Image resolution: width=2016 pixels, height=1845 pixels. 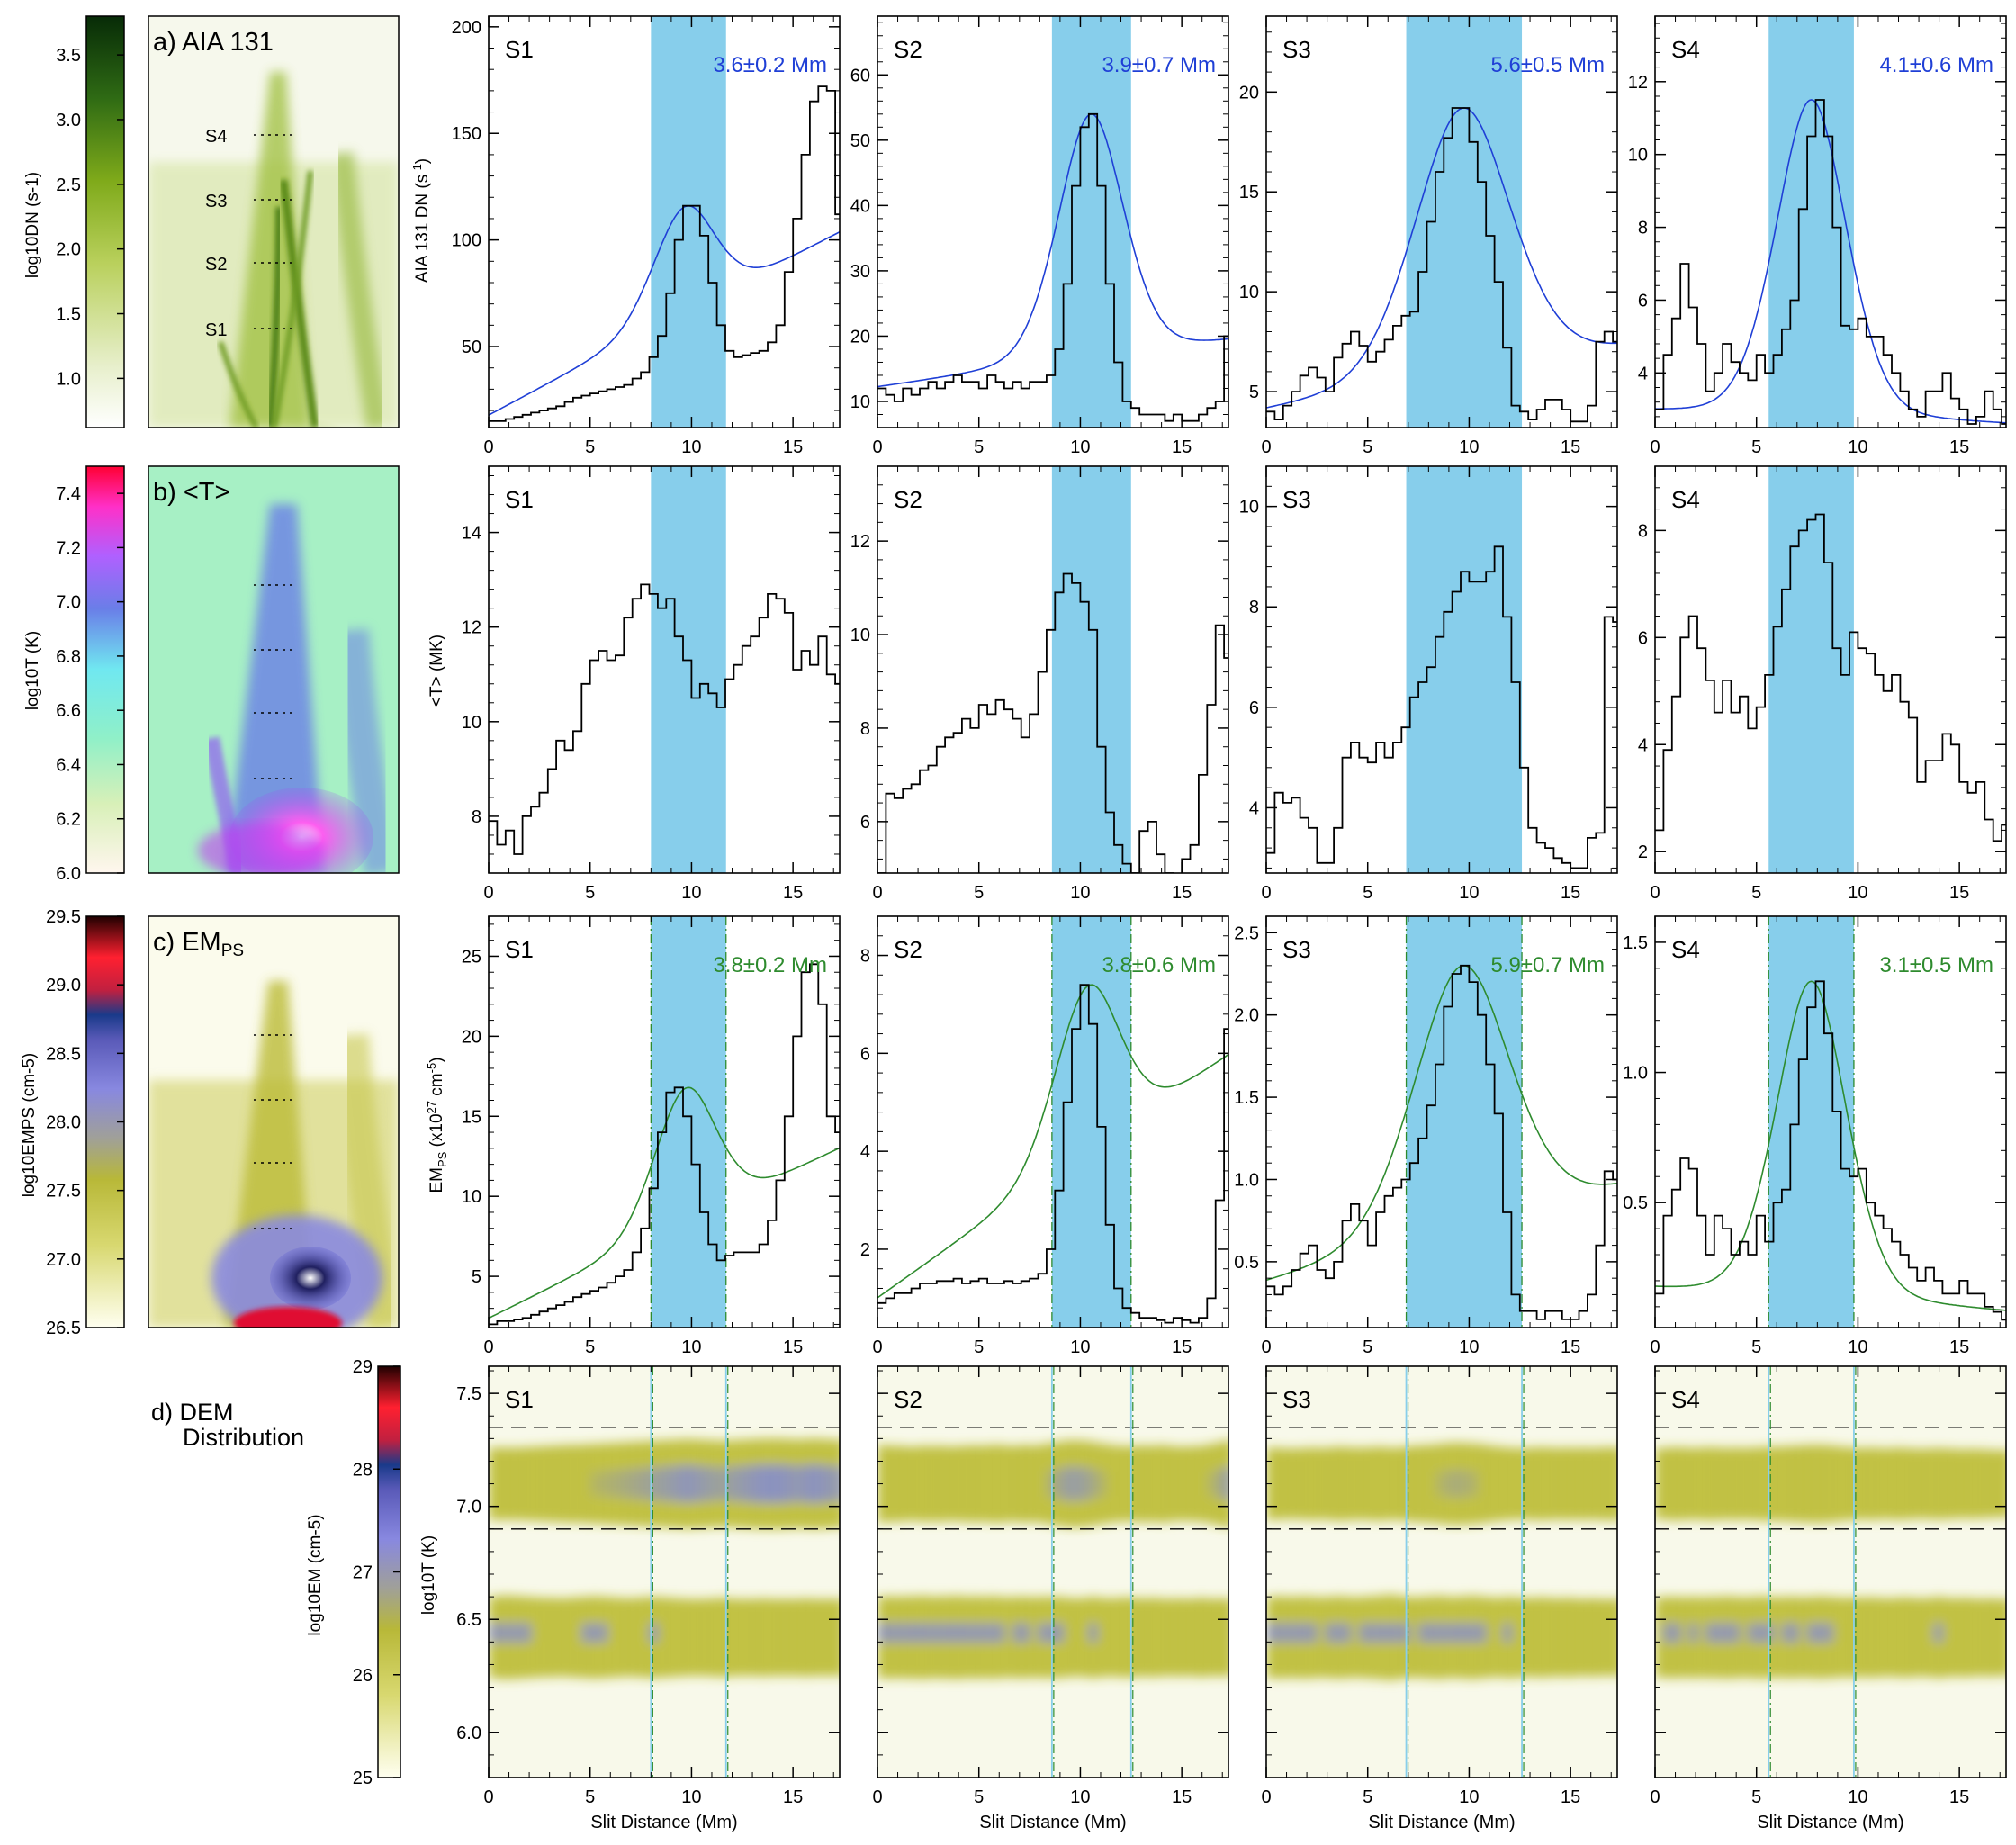 What do you see at coordinates (1469, 1347) in the screenshot?
I see `x-tick-label: 10` at bounding box center [1469, 1347].